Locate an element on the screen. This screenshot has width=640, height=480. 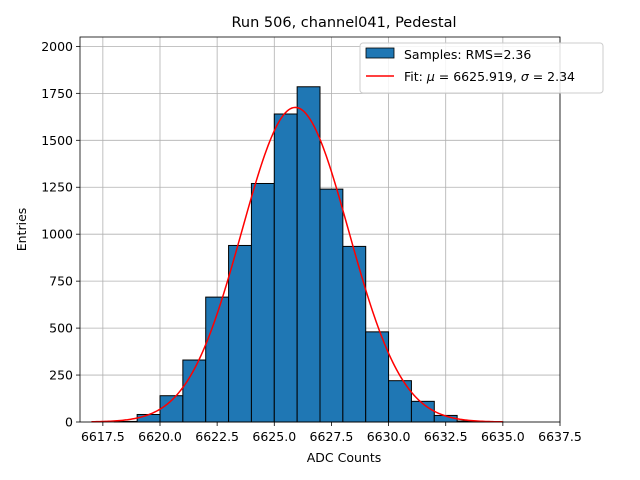
legend-mu-value: = 6625.919, is located at coordinates (478, 76).